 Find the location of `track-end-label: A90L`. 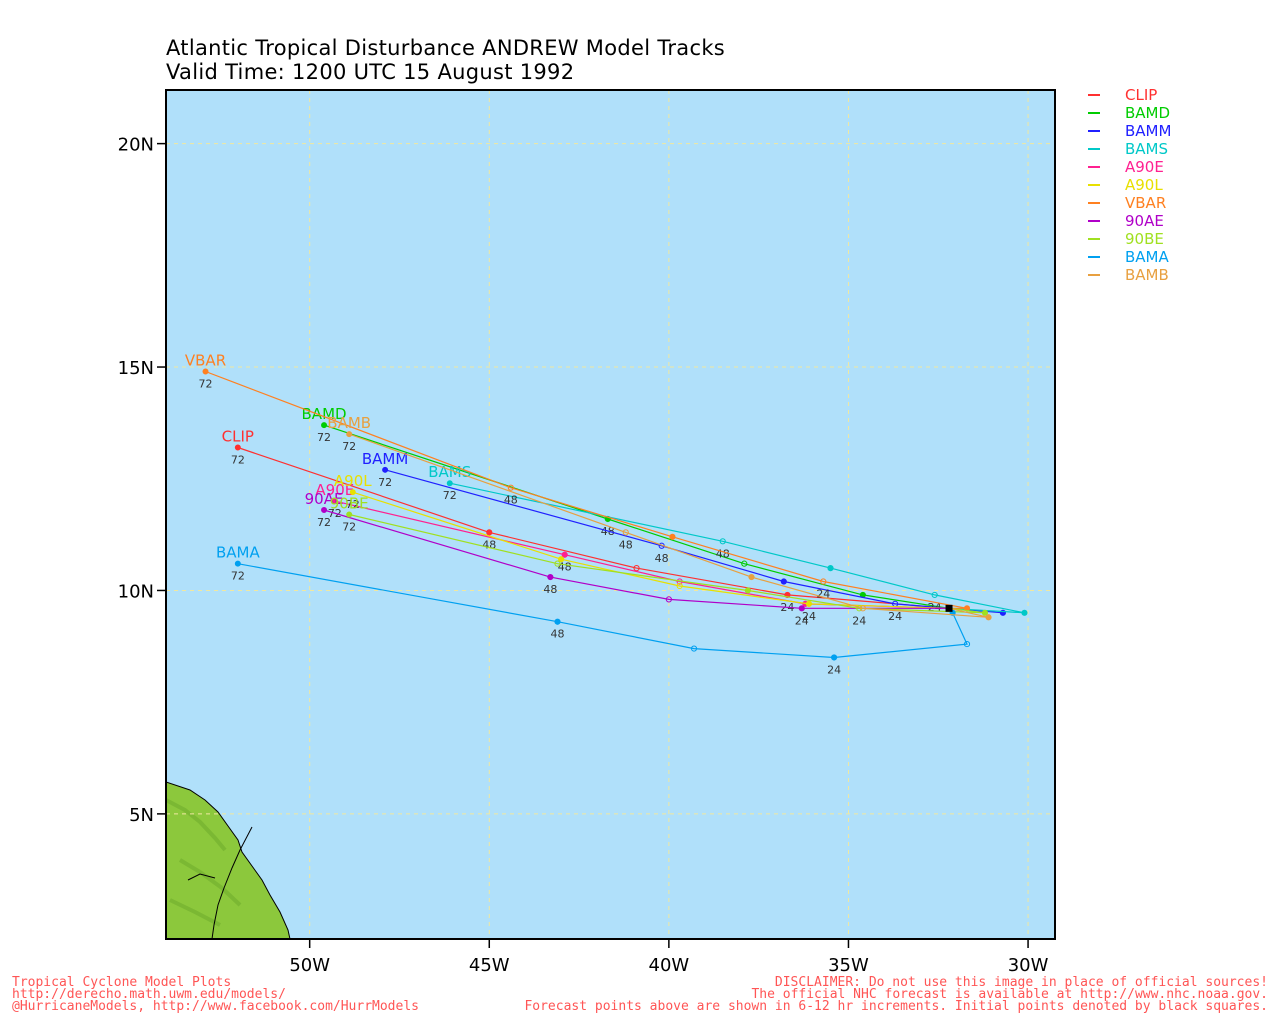

track-end-label: A90L is located at coordinates (353, 481).